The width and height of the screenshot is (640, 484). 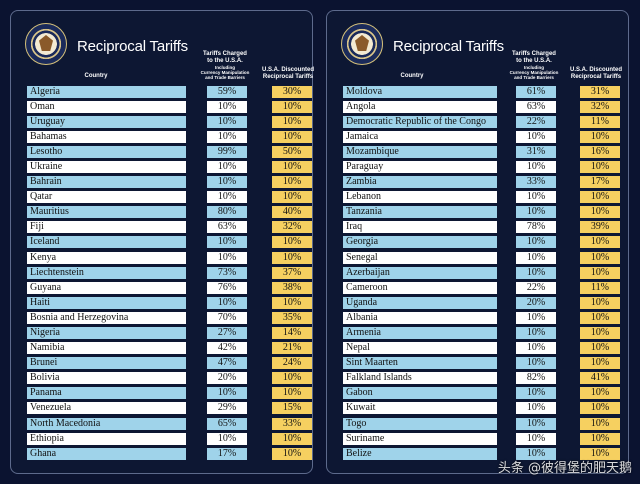 I want to click on country-cell: Bahamas, so click(x=106, y=136).